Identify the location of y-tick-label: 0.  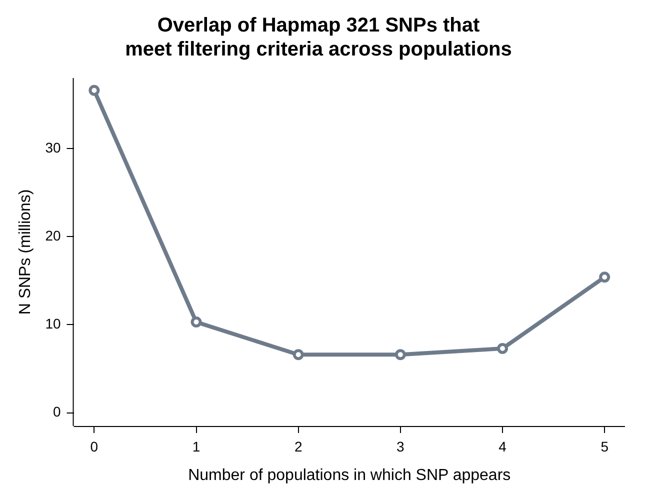
(56, 412).